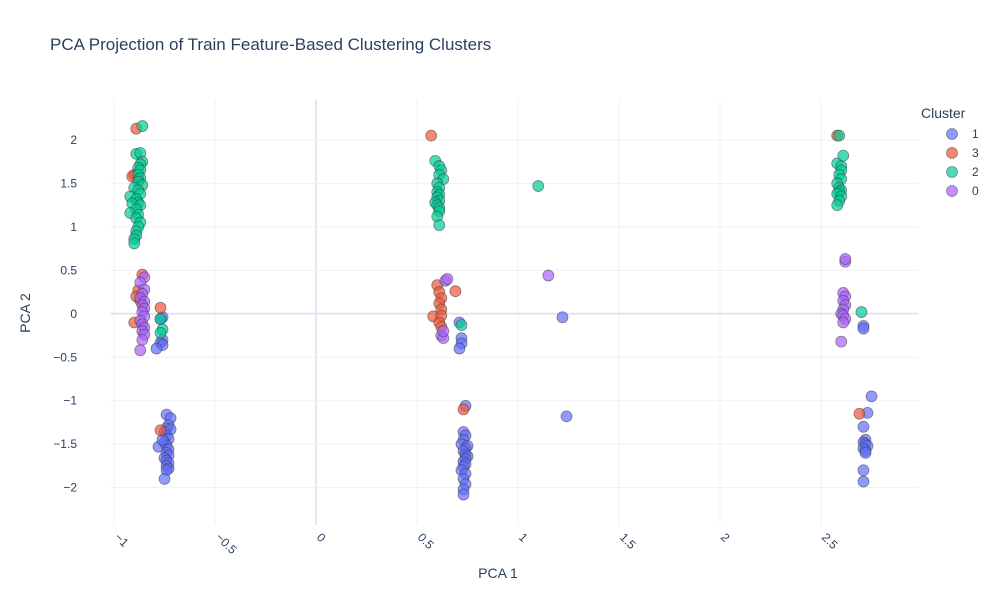 Image resolution: width=1000 pixels, height=600 pixels. What do you see at coordinates (975, 172) in the screenshot?
I see `legend-label: 2` at bounding box center [975, 172].